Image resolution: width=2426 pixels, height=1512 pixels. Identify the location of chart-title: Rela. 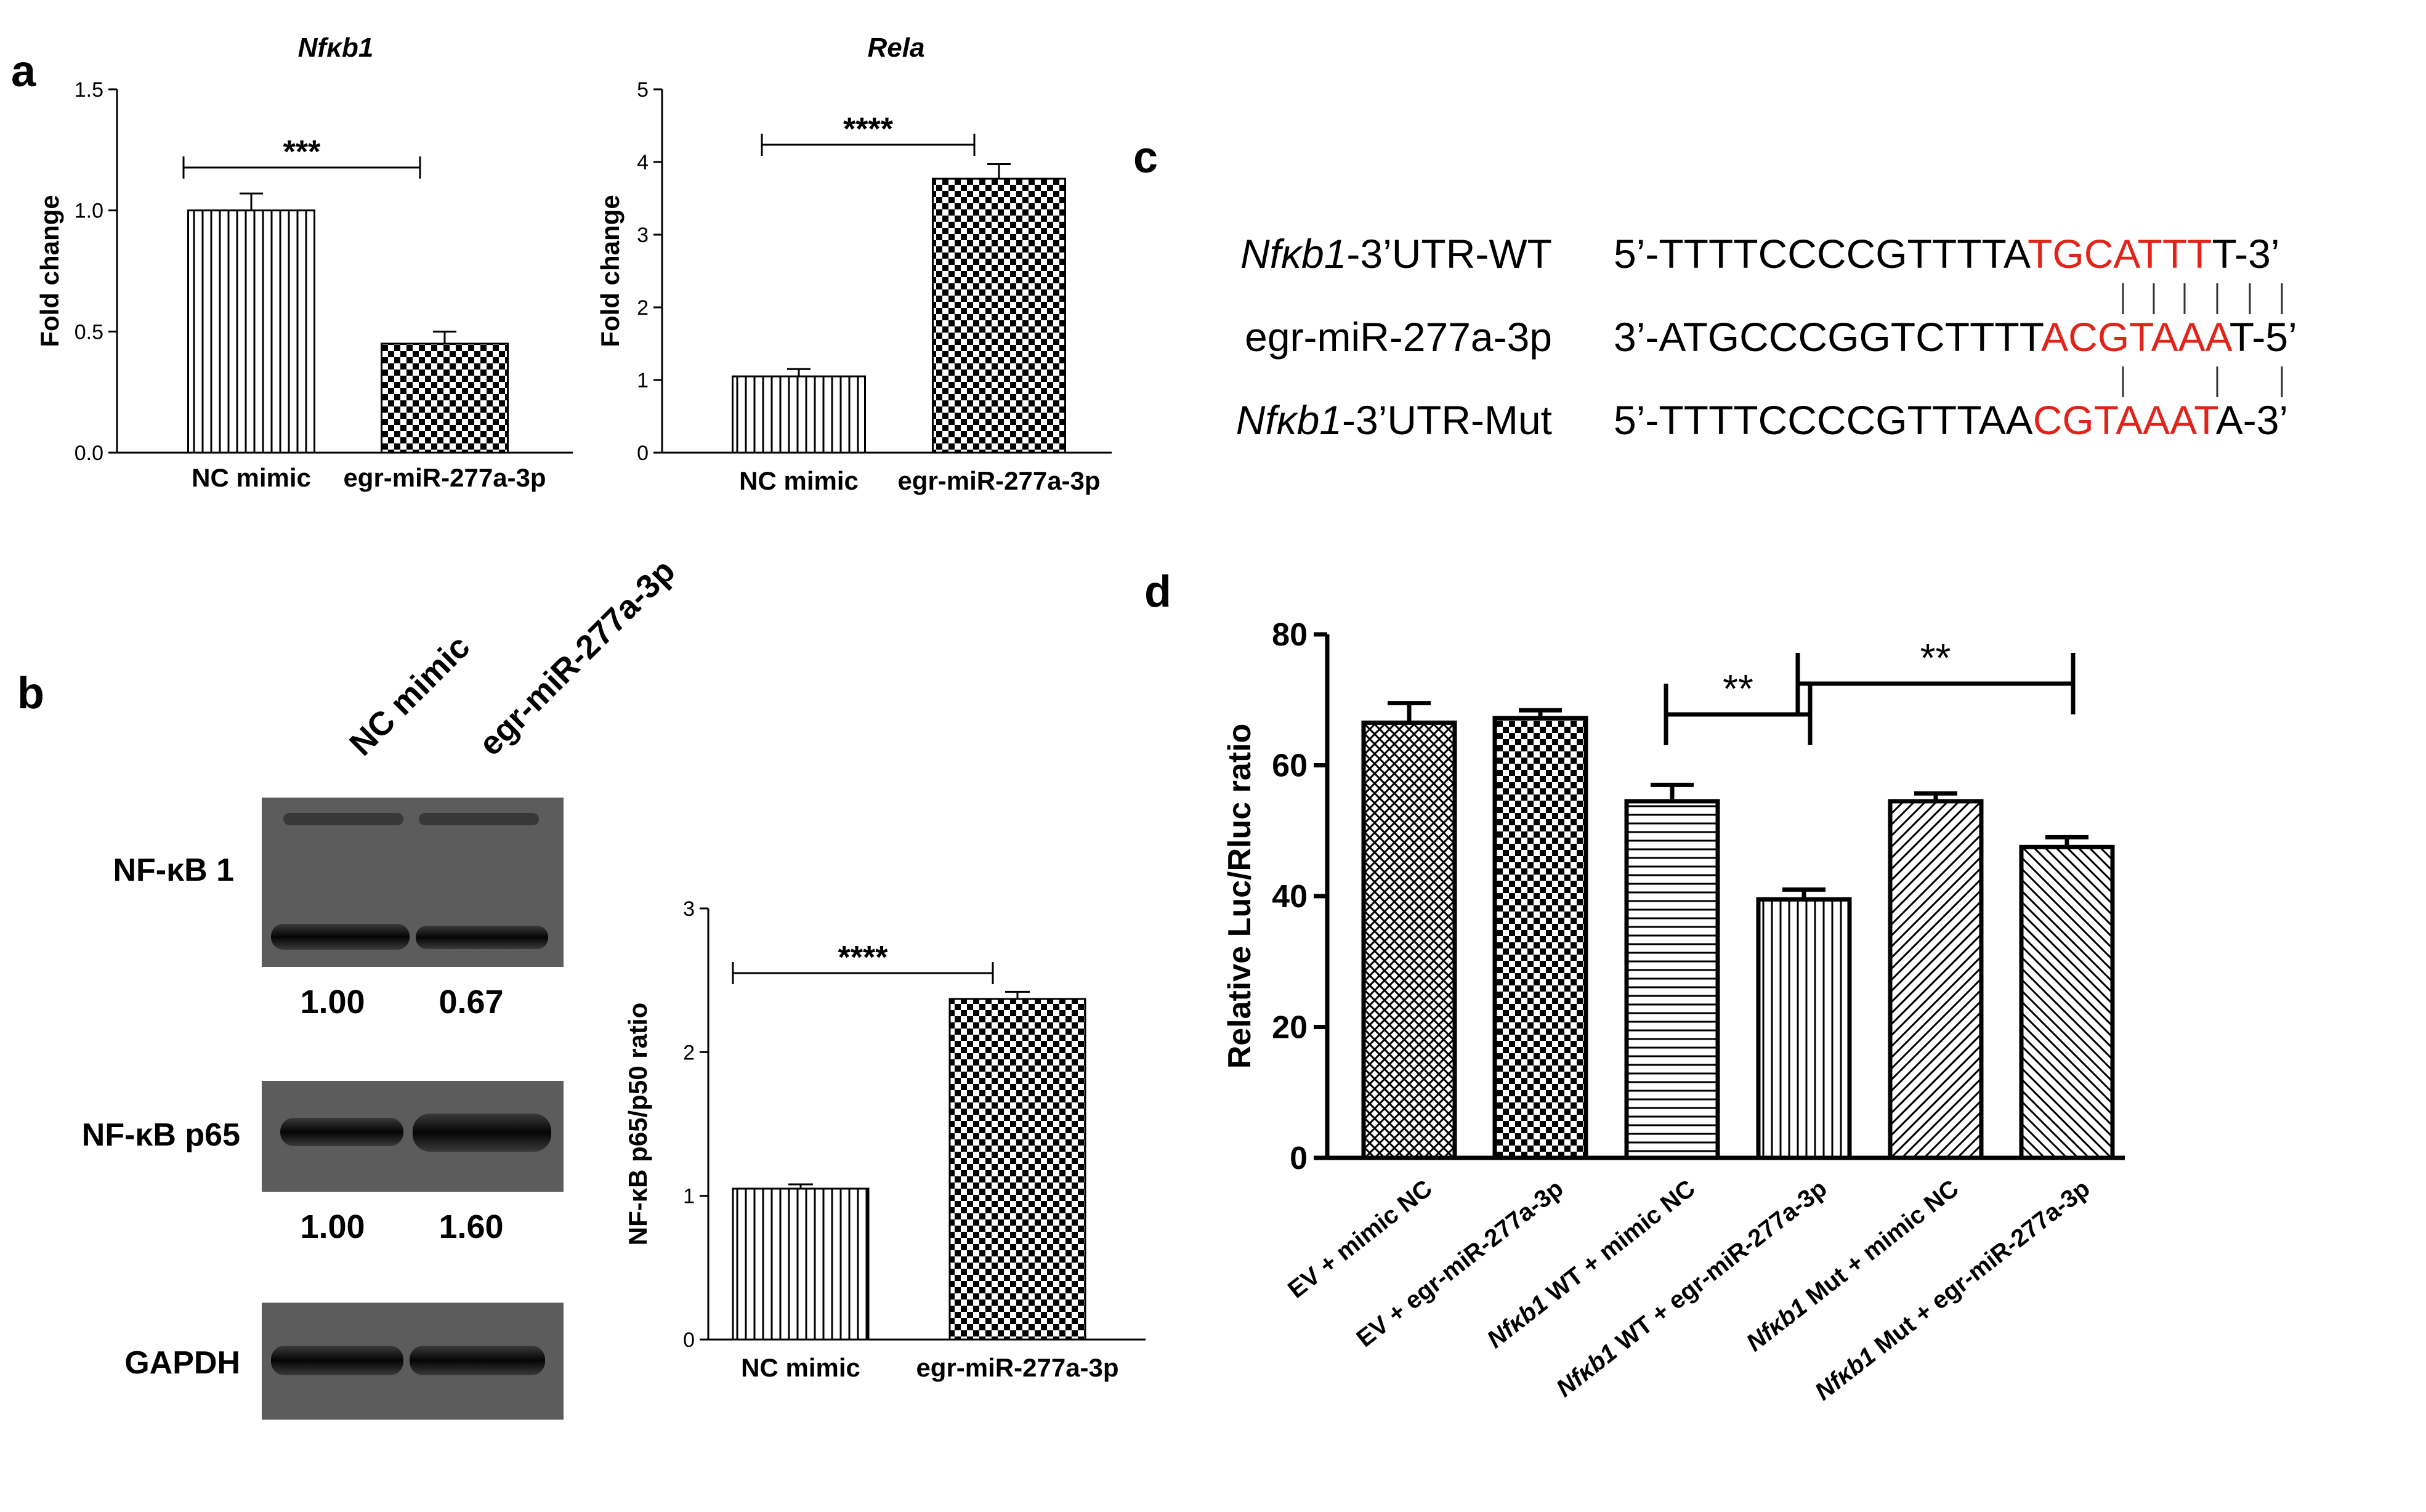
(897, 48).